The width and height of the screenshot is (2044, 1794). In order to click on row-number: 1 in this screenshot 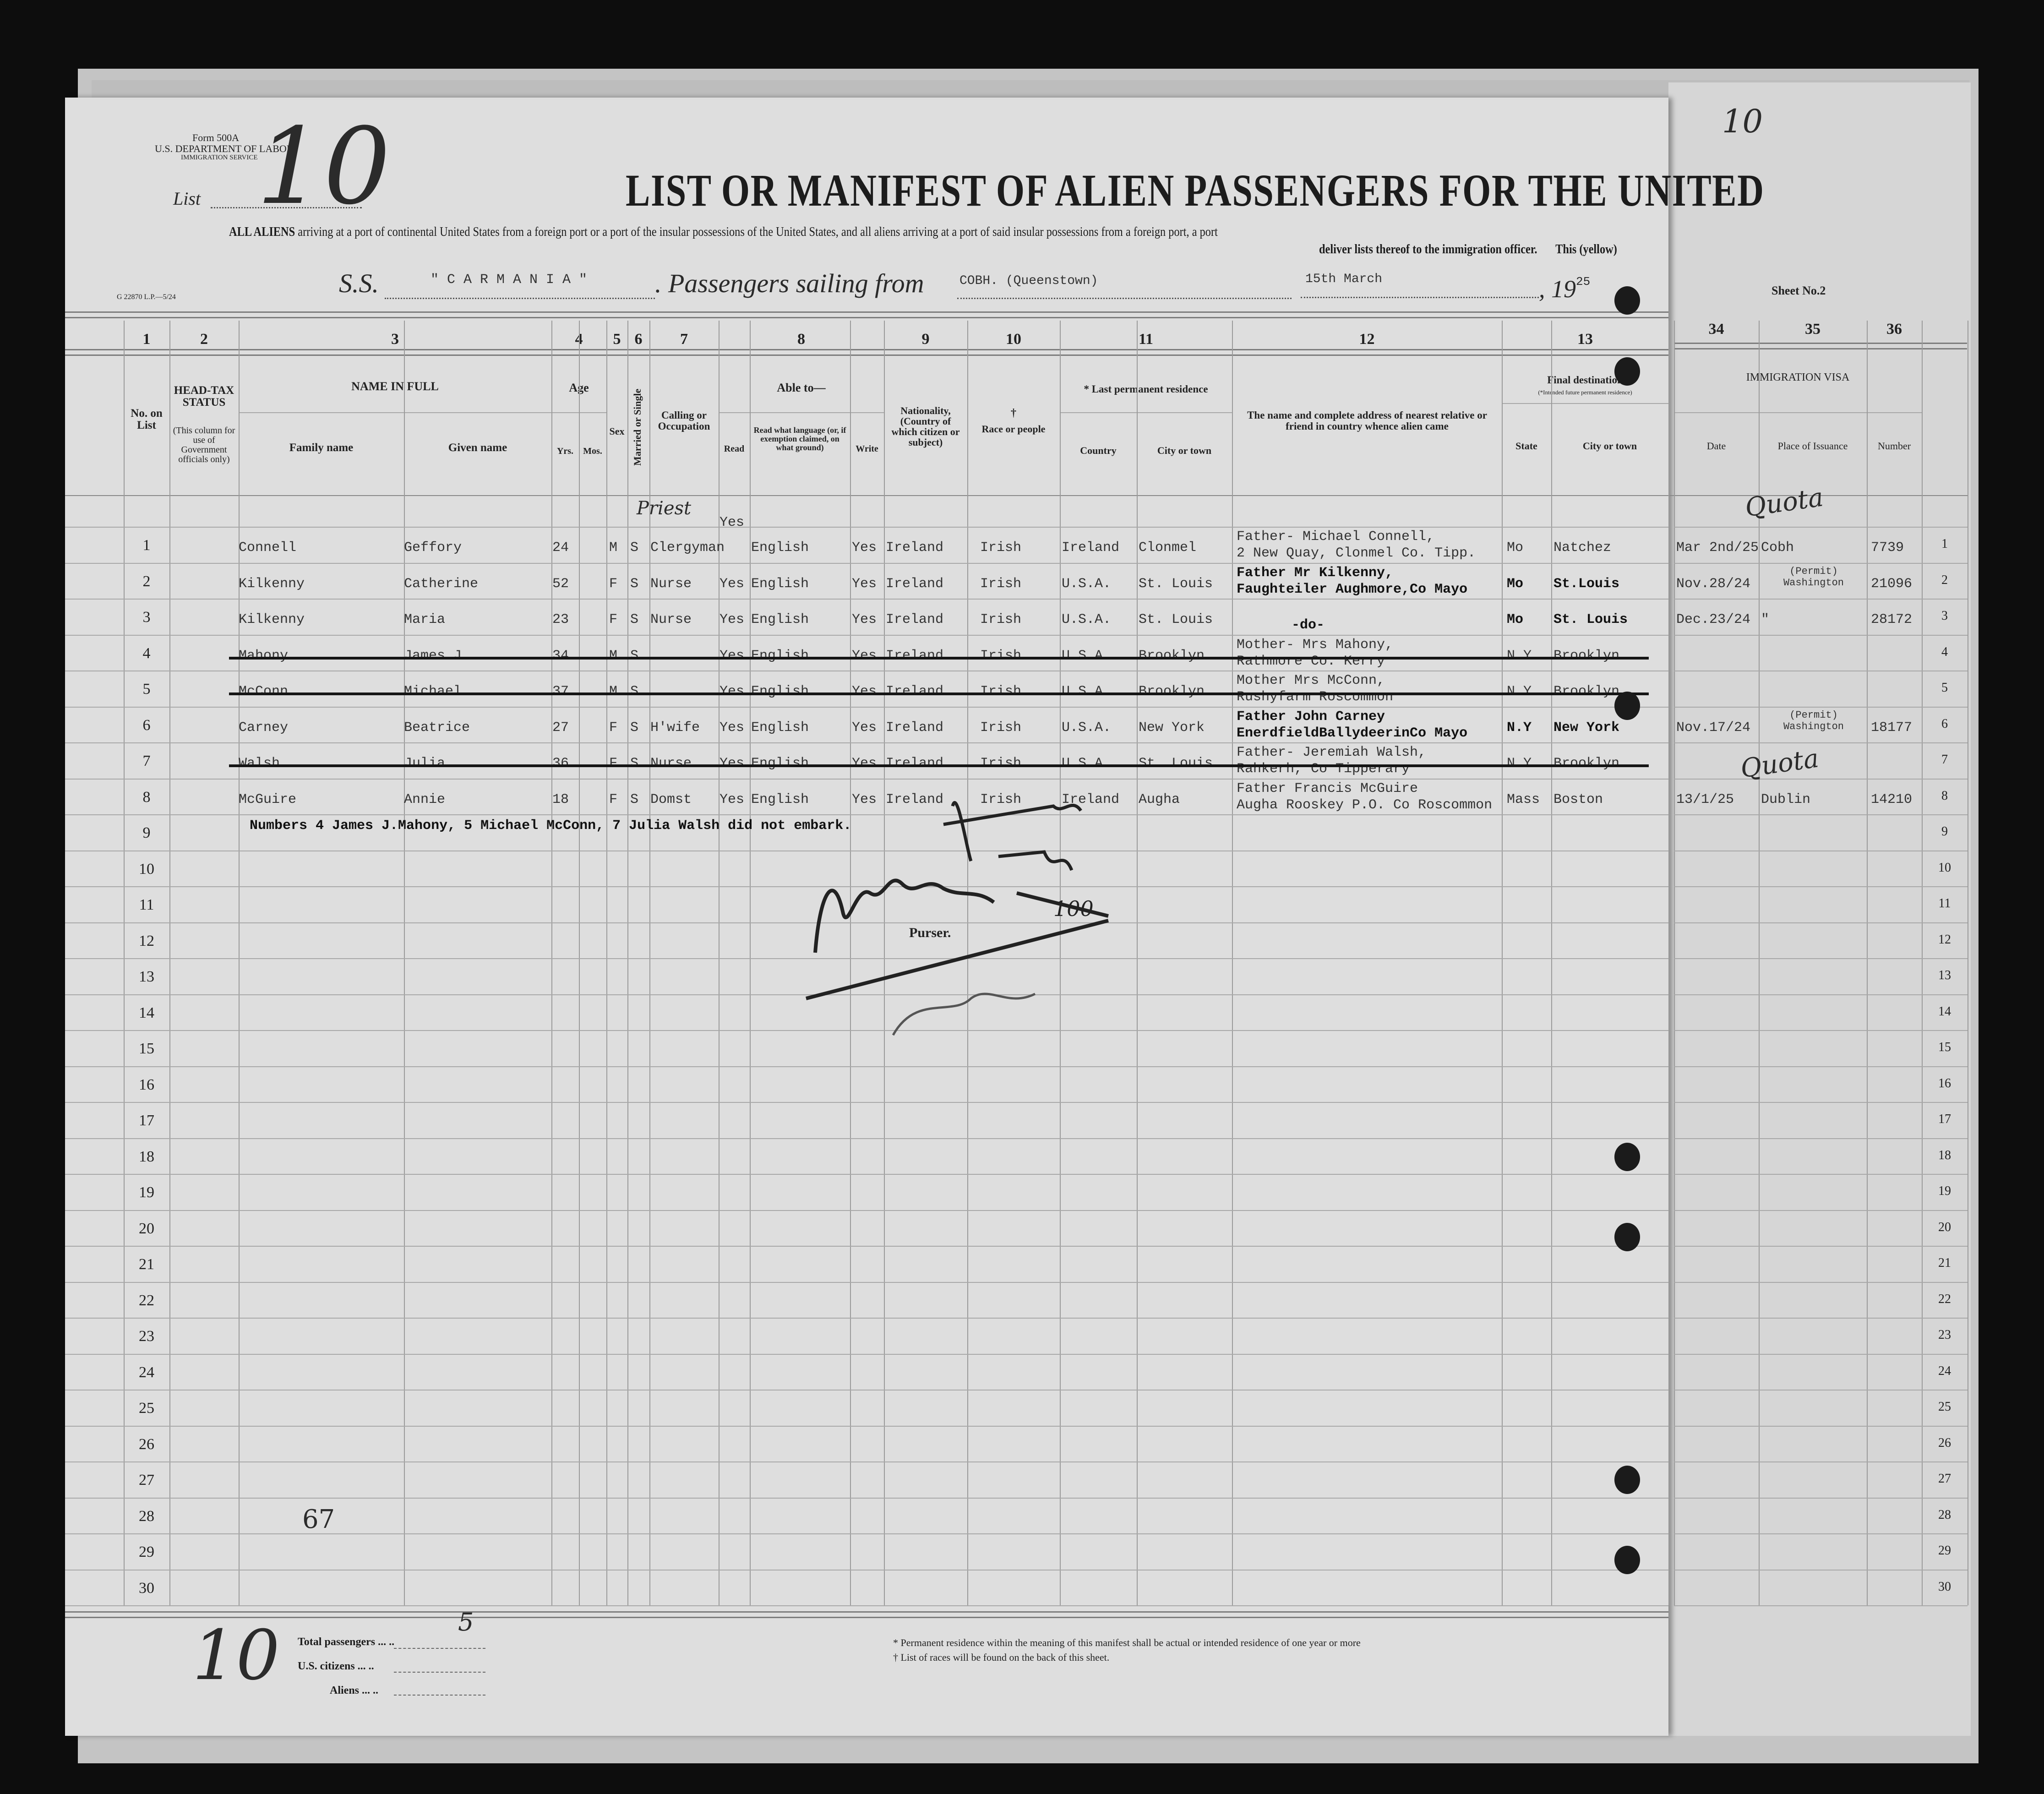, I will do `click(146, 545)`.